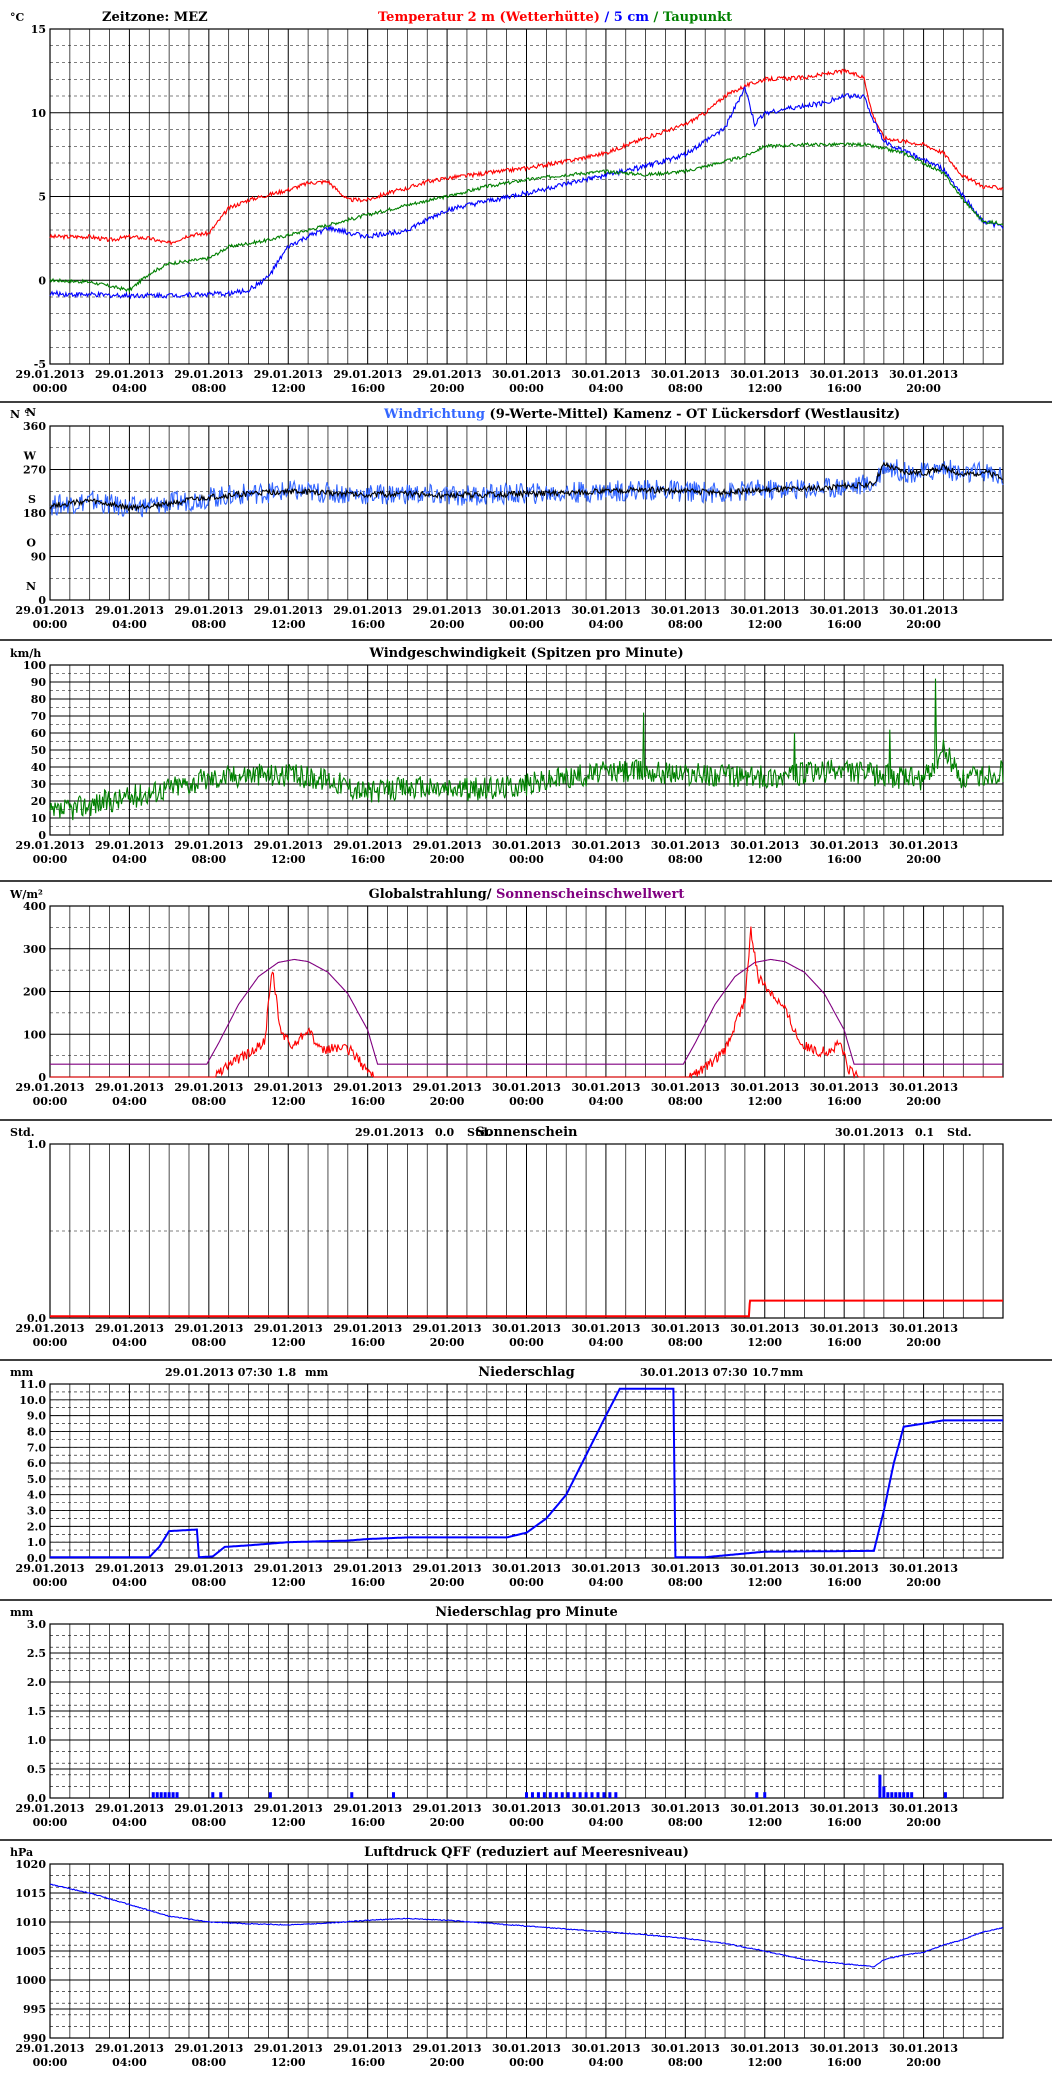 This screenshot has height=2081, width=1052. I want to click on y-tick-label: 1.0, so click(36, 1542).